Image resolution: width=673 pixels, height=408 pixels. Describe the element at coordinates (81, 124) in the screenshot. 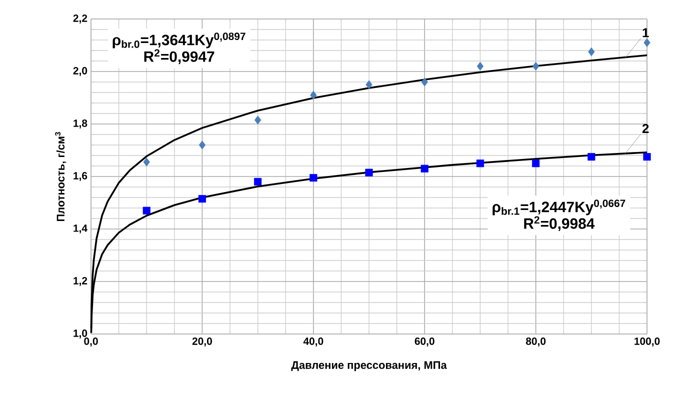

I see `y-tick-label: 1,8` at that location.